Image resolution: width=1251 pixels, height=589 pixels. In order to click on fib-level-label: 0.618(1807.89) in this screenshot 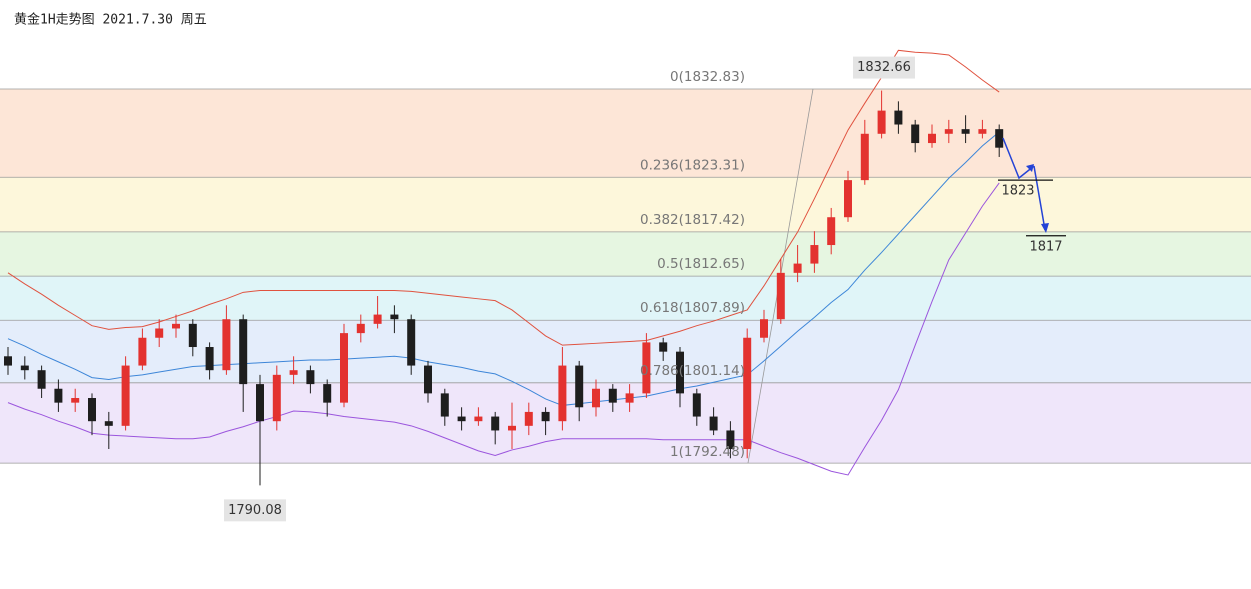, I will do `click(692, 308)`.